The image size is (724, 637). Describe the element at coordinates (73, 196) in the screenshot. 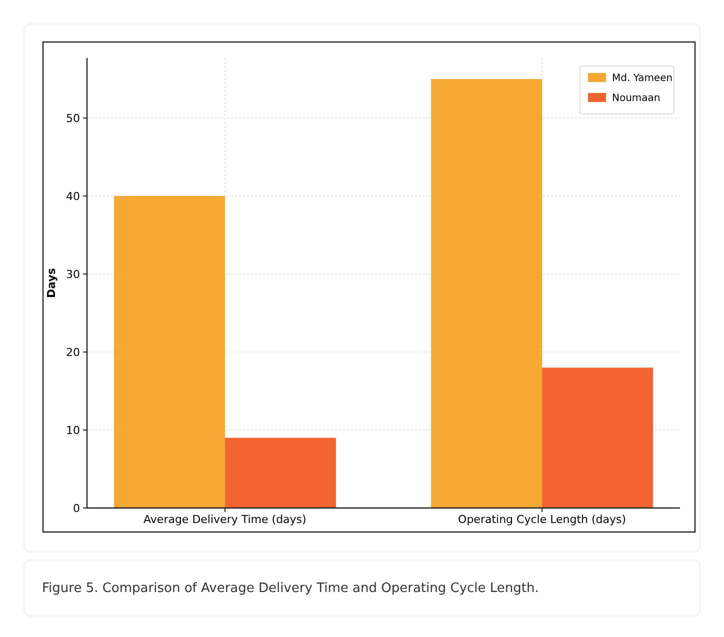

I see `y-tick-label: 40` at that location.